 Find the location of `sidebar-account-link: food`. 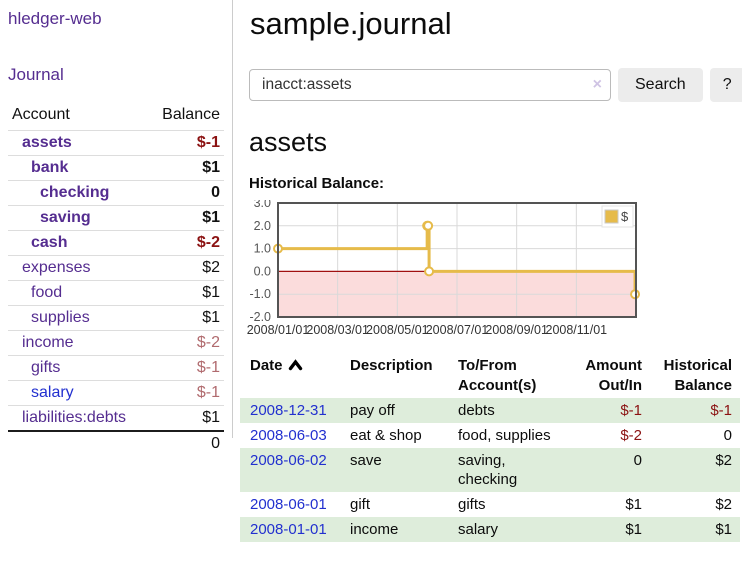

sidebar-account-link: food is located at coordinates (47, 292).